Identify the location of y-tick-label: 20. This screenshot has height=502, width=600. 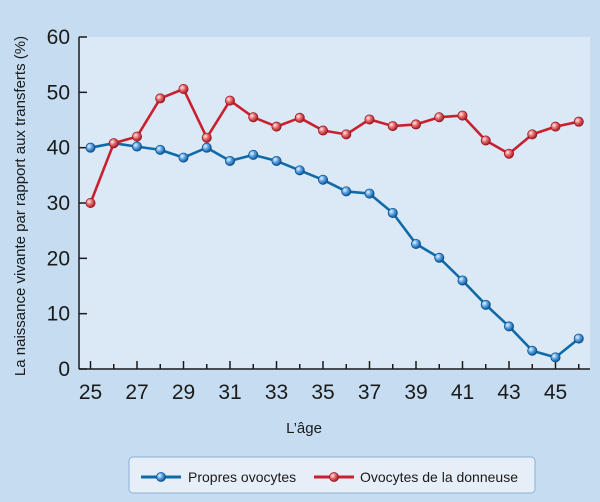
(58, 258).